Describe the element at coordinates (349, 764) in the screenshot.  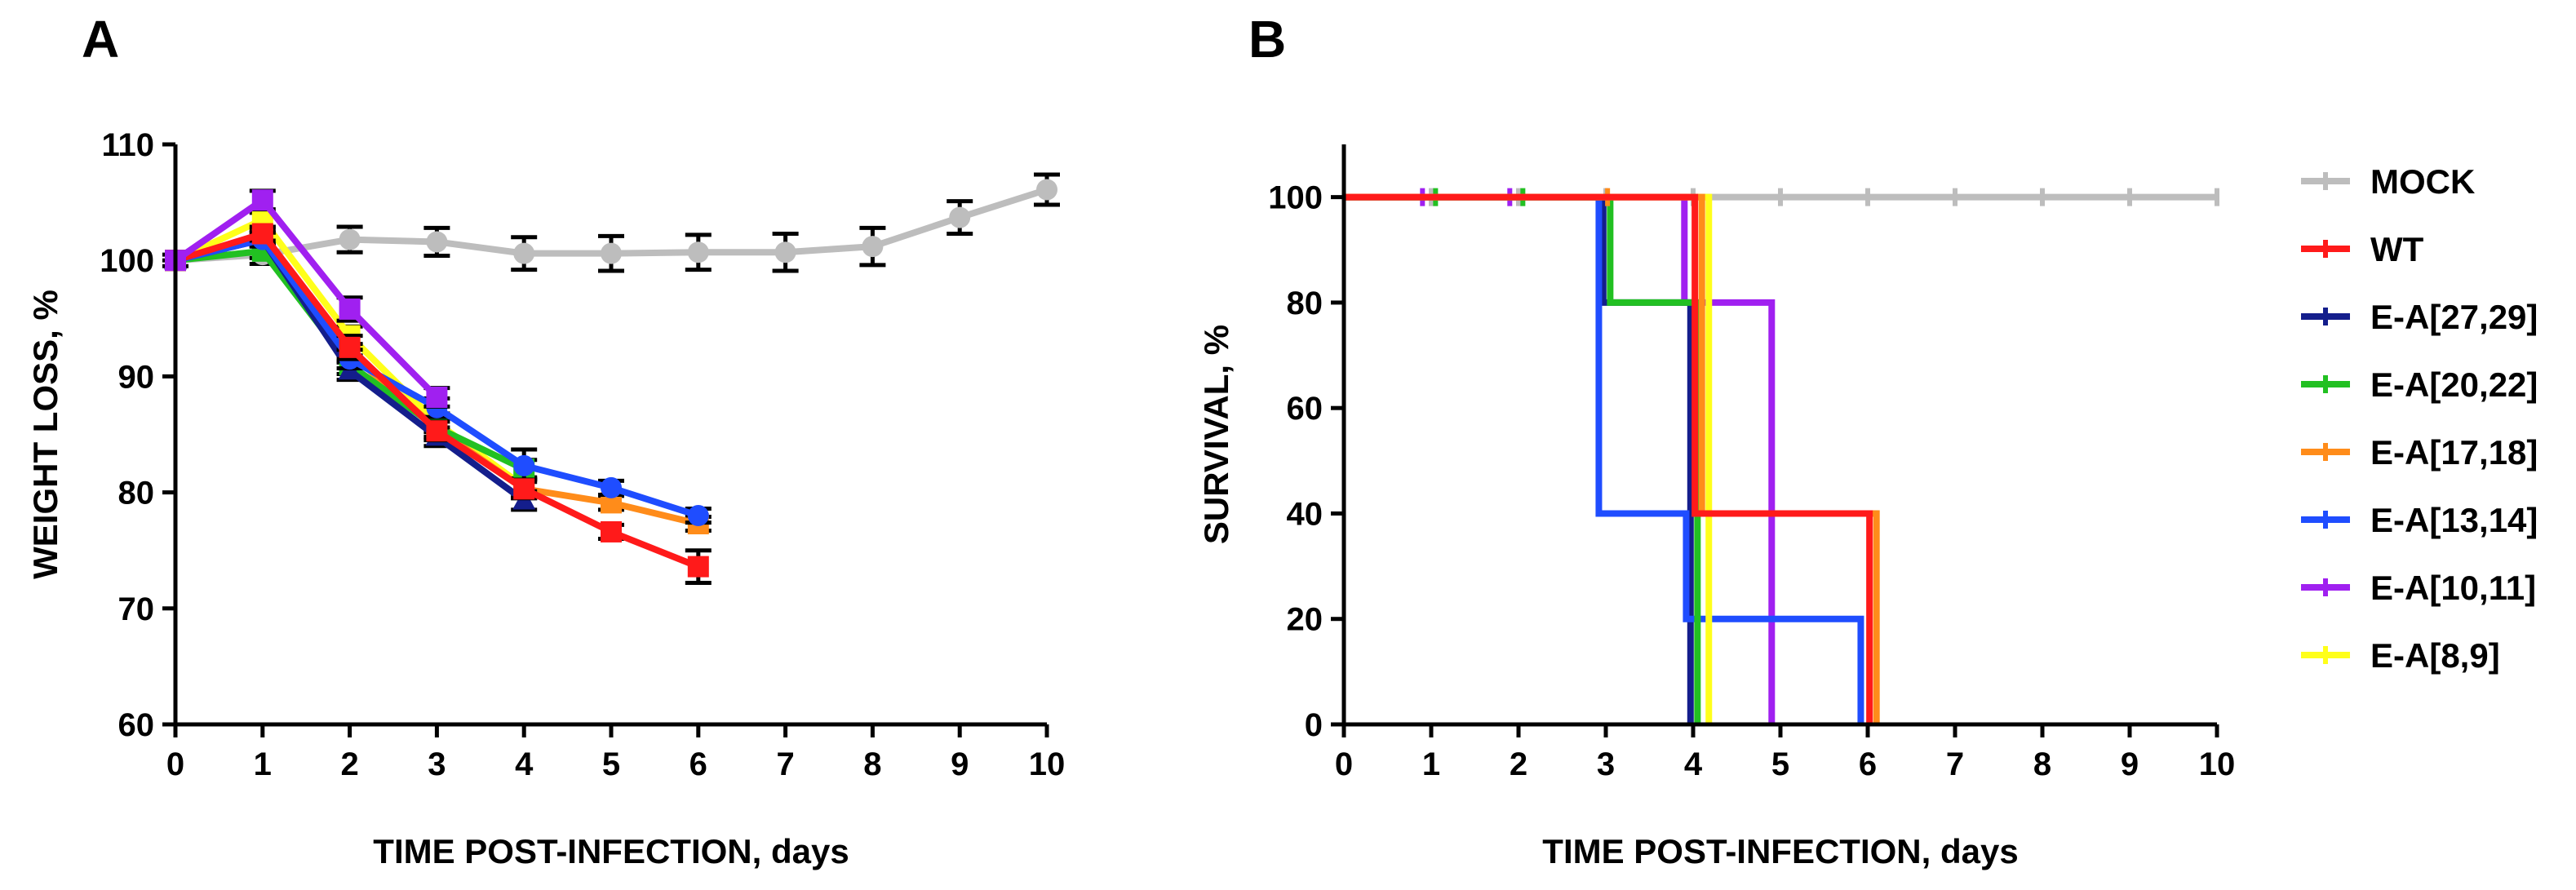
I see `a-x-tick-label: 2` at that location.